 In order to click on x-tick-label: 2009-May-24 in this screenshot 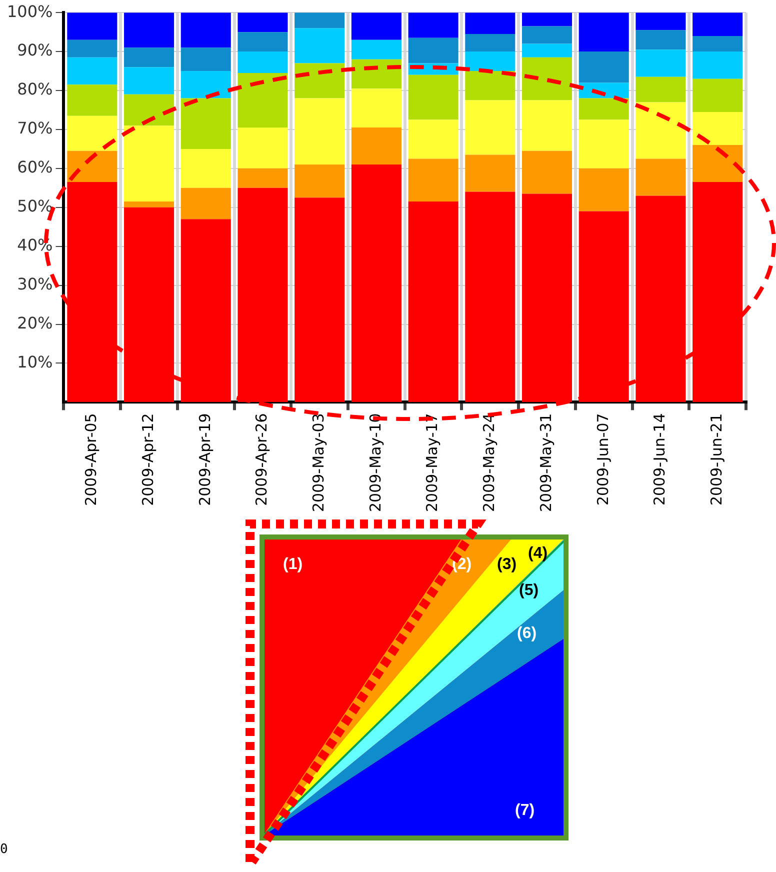, I will do `click(489, 462)`.